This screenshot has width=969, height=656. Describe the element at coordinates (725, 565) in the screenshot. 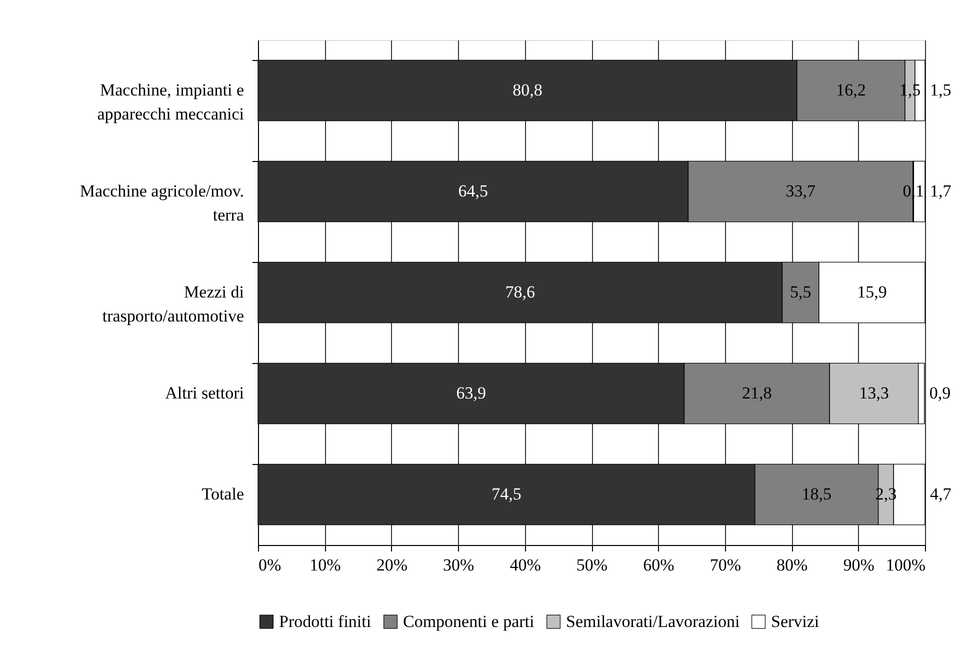

I see `x-tick-label: 70%` at that location.